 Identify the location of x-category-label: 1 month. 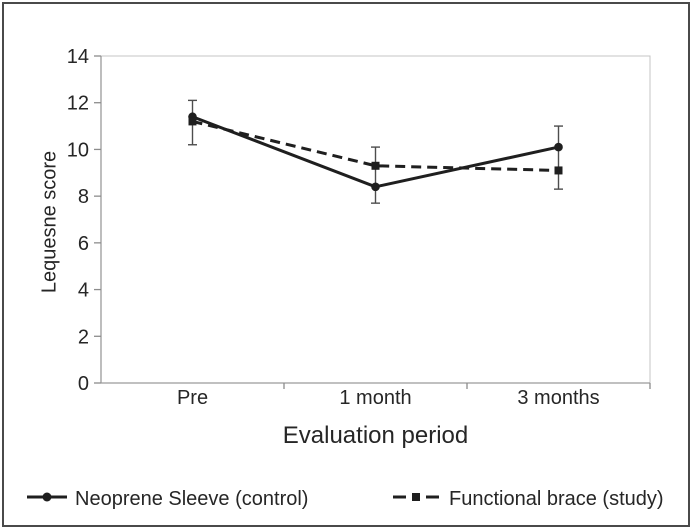
(375, 398).